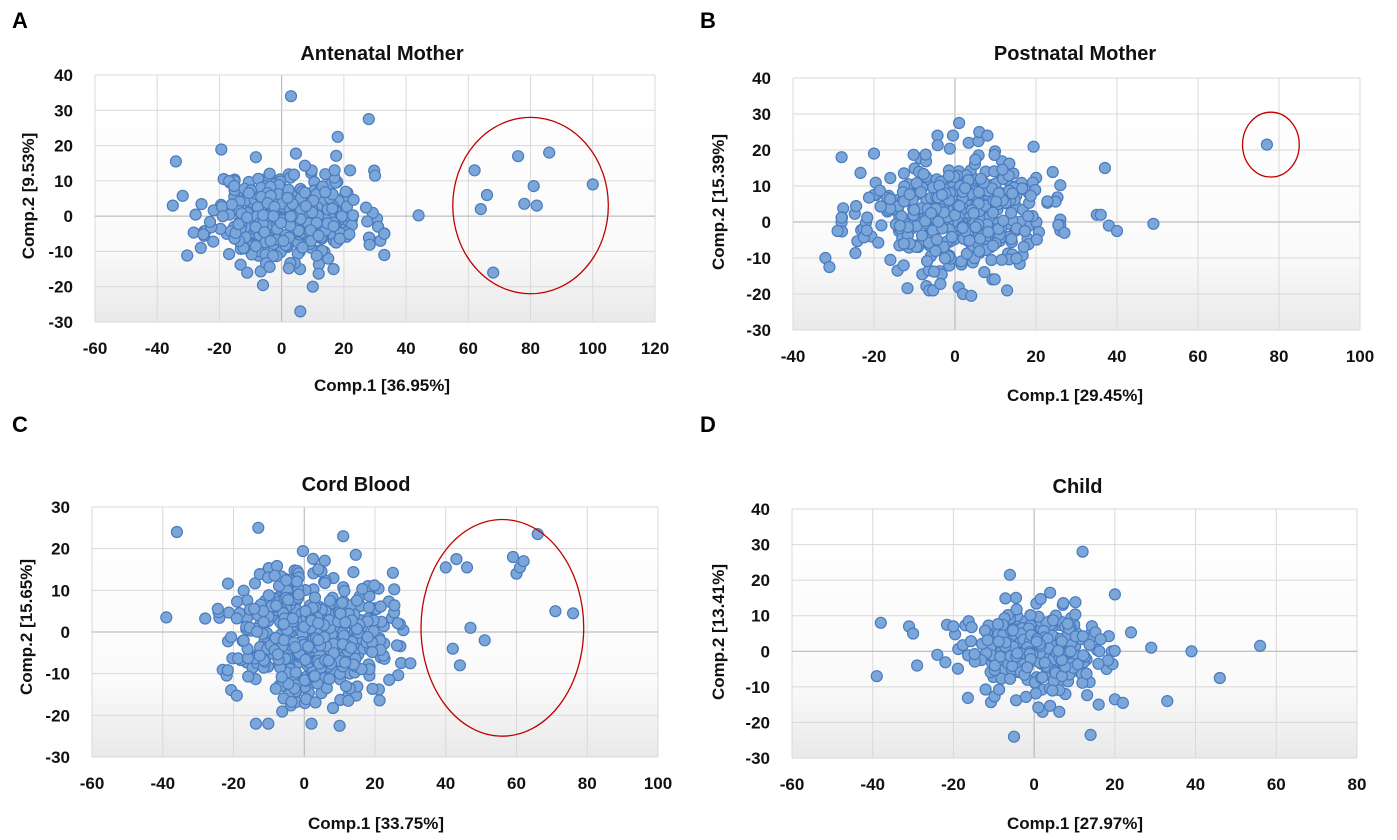 The width and height of the screenshot is (1397, 840). Describe the element at coordinates (758, 294) in the screenshot. I see `y-tick-label: -20` at that location.